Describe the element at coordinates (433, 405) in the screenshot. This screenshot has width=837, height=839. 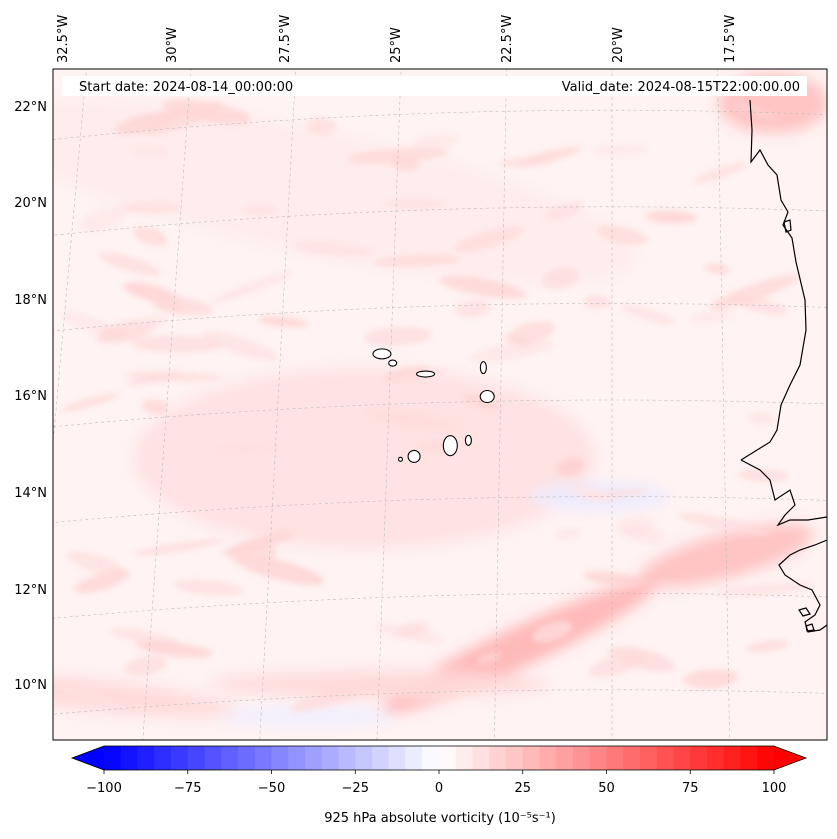
I see `cape-verde-islands` at that location.